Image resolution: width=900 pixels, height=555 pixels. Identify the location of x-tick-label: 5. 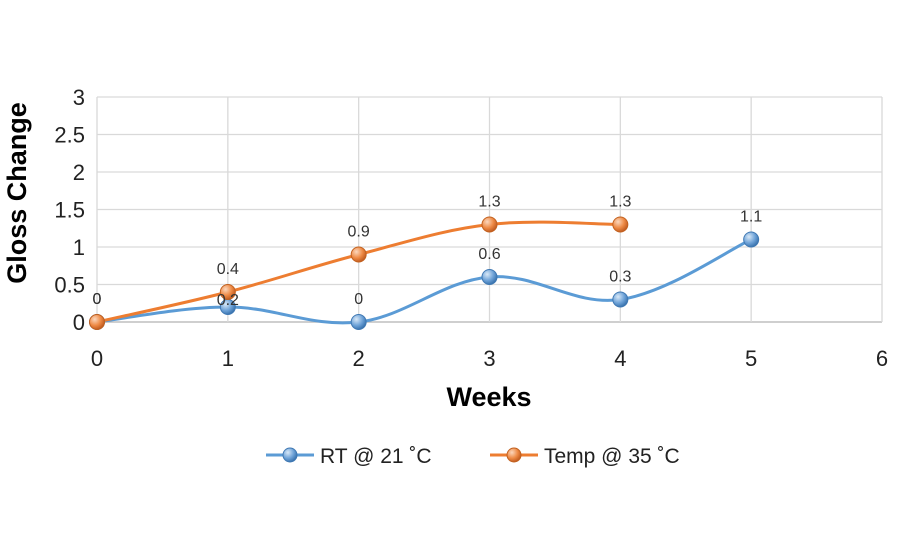
(751, 358).